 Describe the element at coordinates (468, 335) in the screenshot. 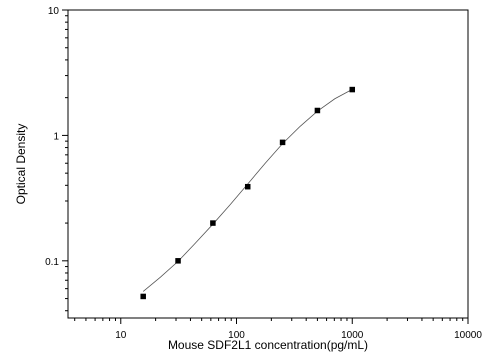

I see `x-tick-label: 10000` at that location.